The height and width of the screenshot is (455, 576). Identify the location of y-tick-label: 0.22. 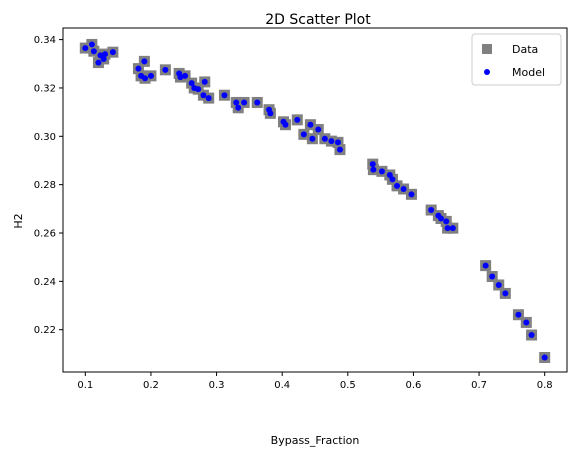
(45, 330).